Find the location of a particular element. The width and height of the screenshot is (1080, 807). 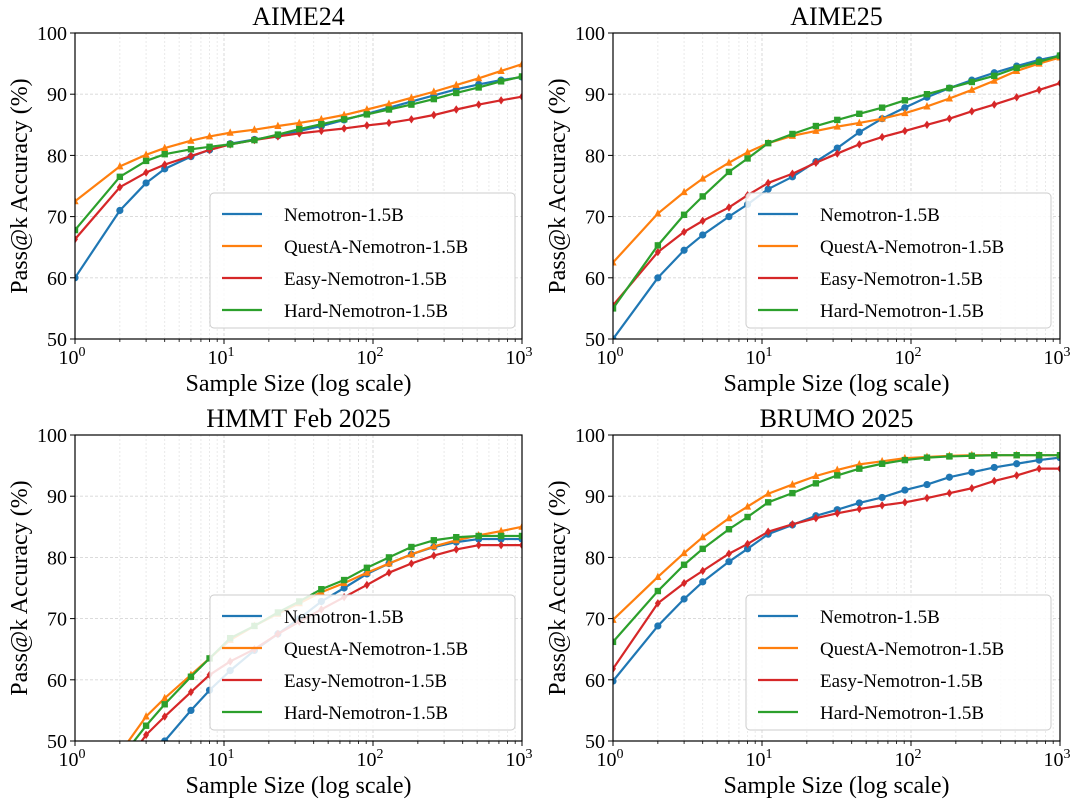

legend-label-easy: Easy-Nemotron-1.5B is located at coordinates (365, 681).